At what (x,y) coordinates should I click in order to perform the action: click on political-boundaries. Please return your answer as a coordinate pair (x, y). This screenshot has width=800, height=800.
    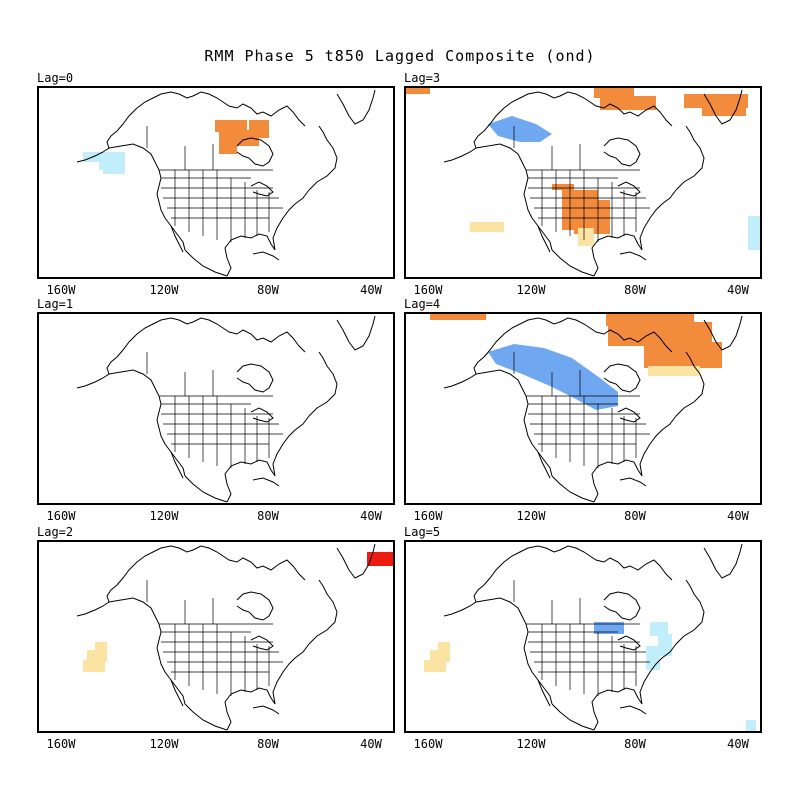
    Looking at the image, I should click on (214, 184).